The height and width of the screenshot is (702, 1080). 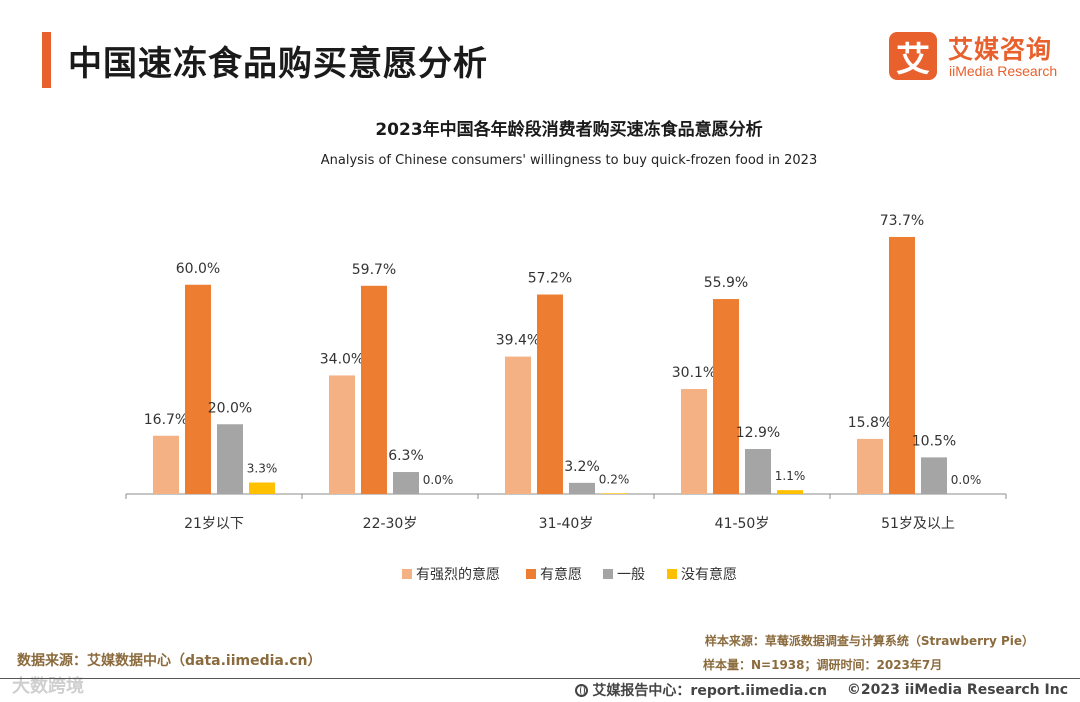 I want to click on x-tick-label: 21岁以下, so click(x=214, y=524).